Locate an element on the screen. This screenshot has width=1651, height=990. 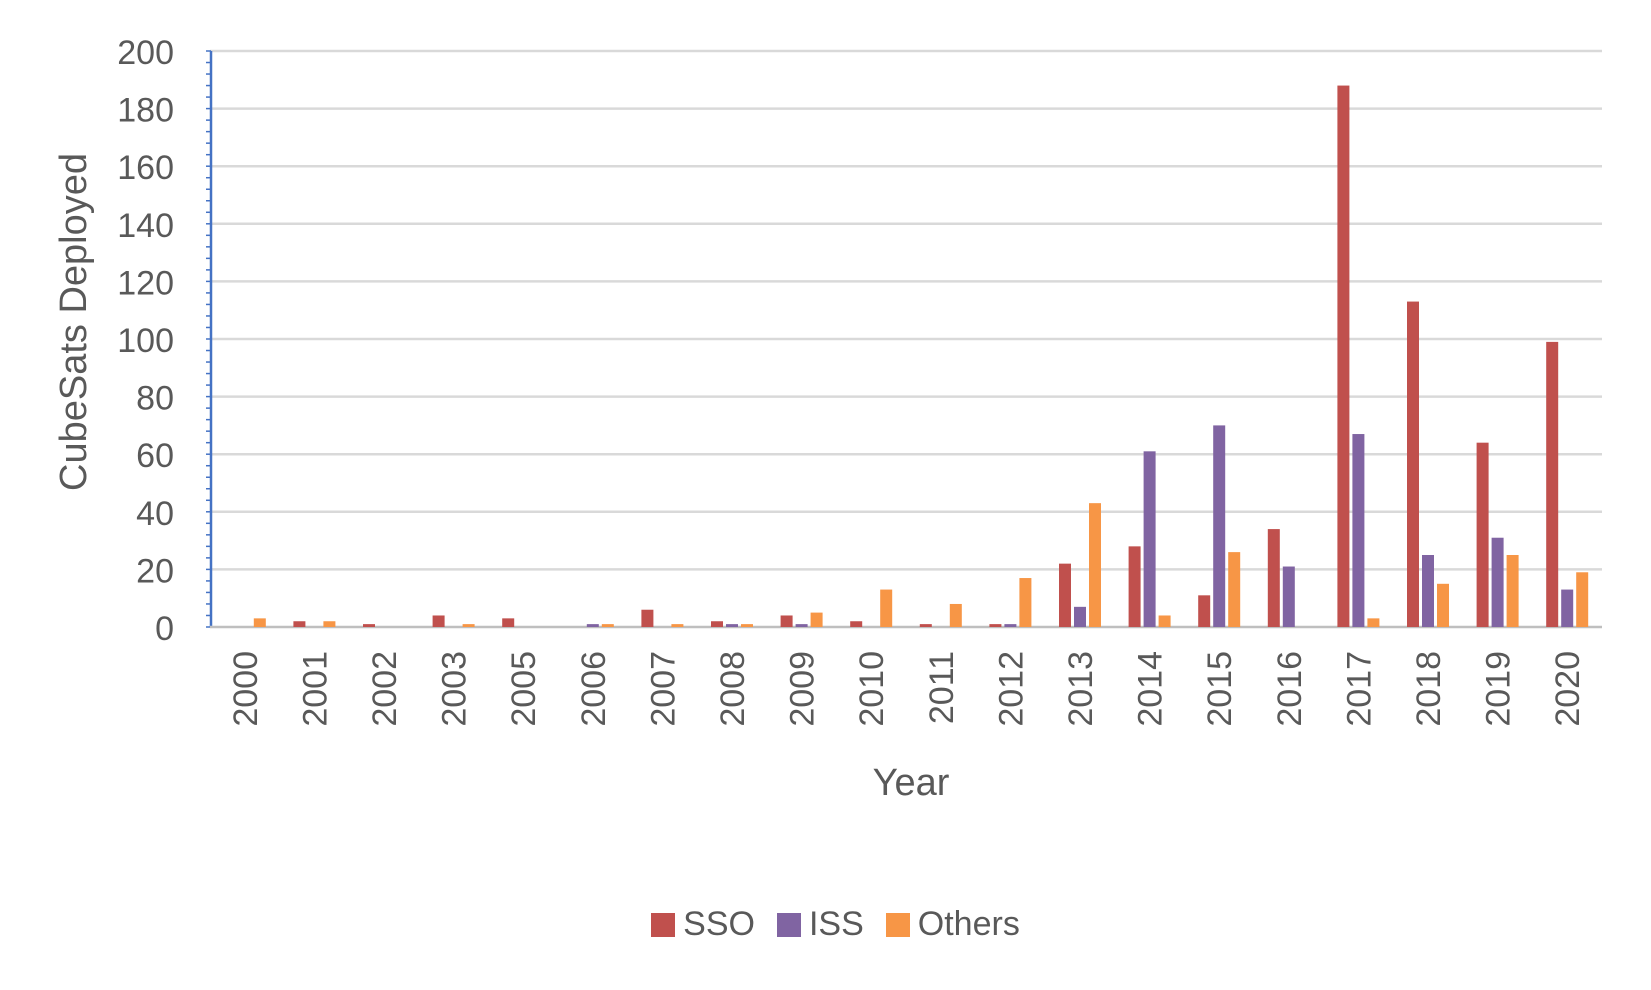
legend-item-iss: ISS is located at coordinates (820, 924).